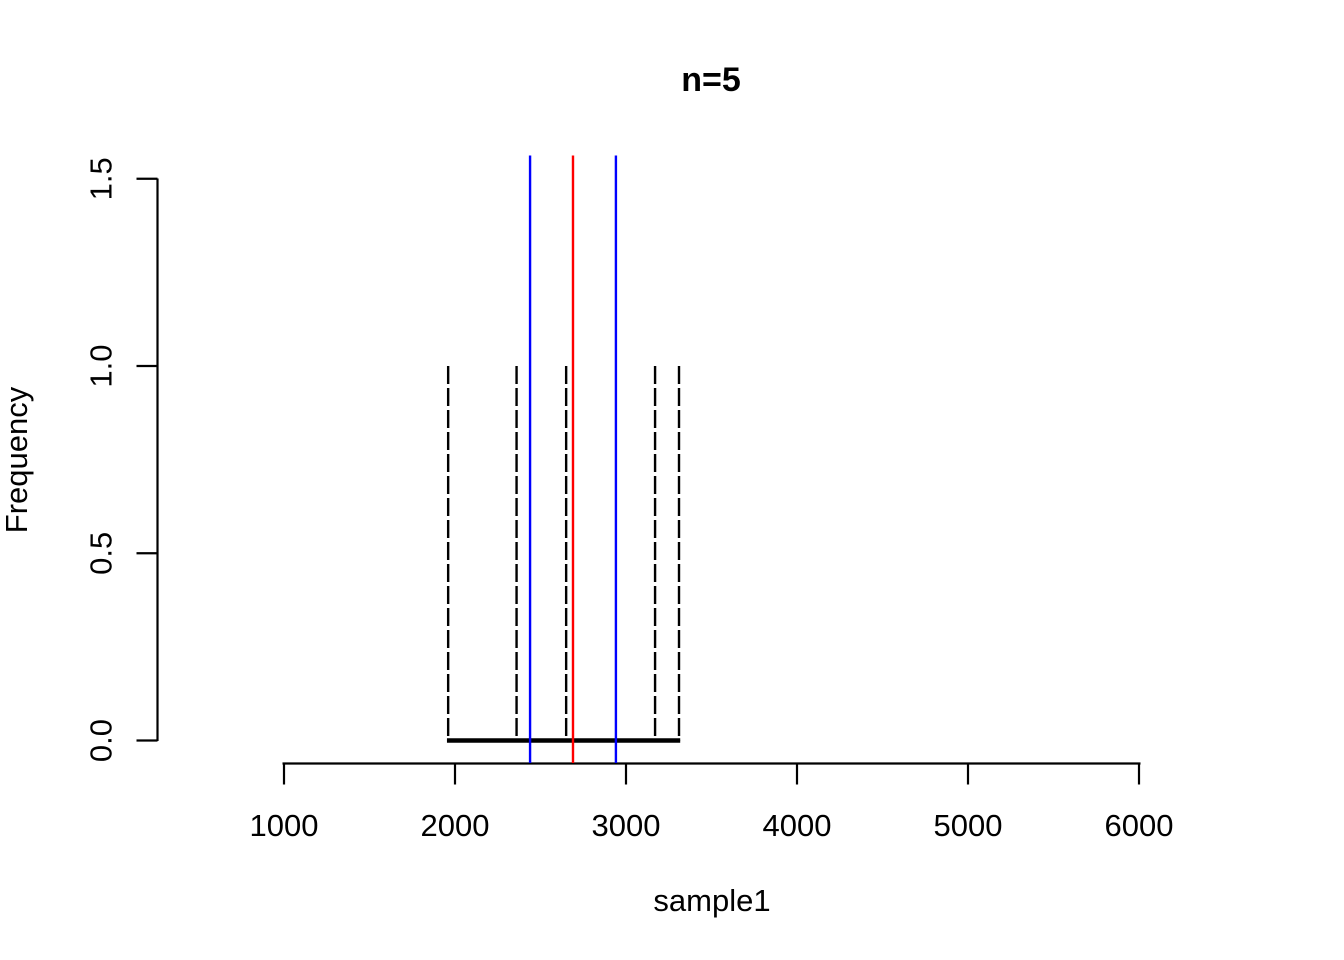 Image resolution: width=1344 pixels, height=960 pixels. Describe the element at coordinates (101, 553) in the screenshot. I see `y-axis-tick-label: 0.5` at that location.